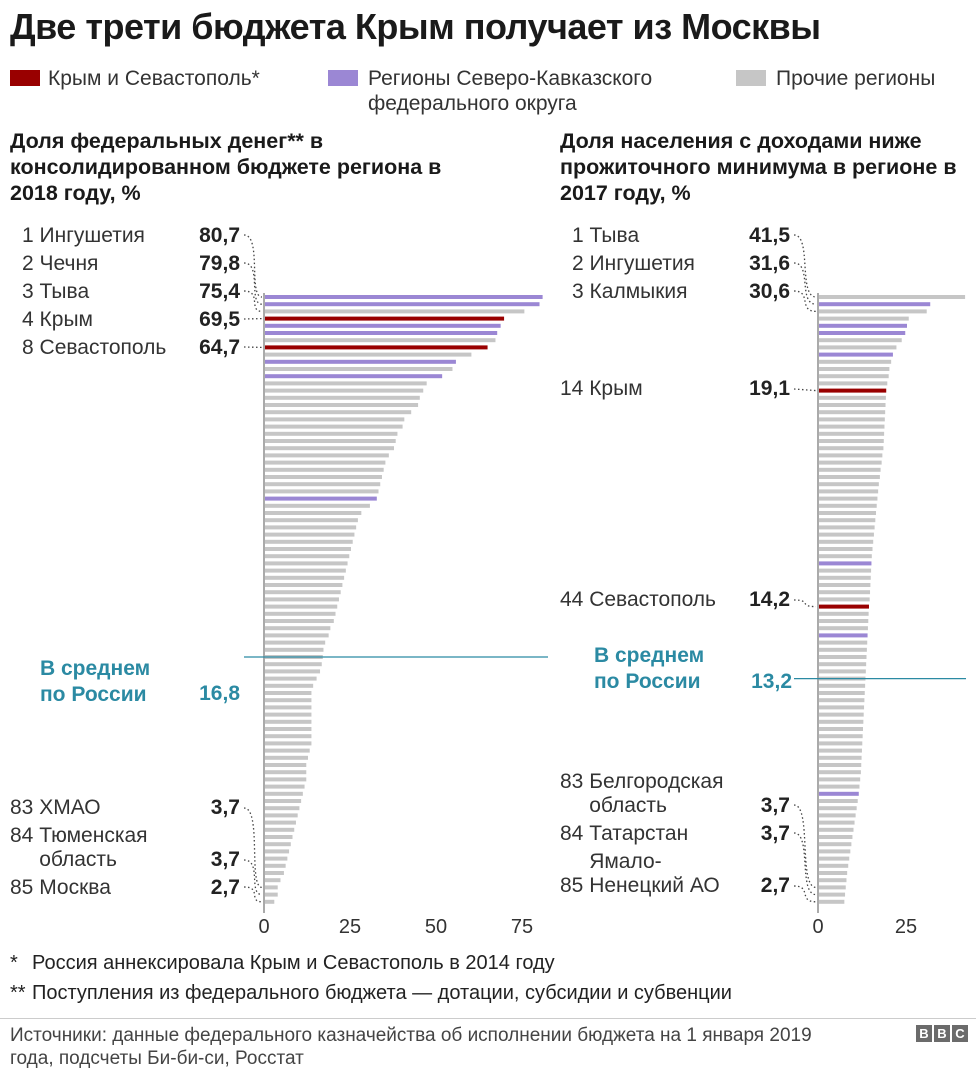  I want to click on left-tick-0: 0, so click(264, 927).